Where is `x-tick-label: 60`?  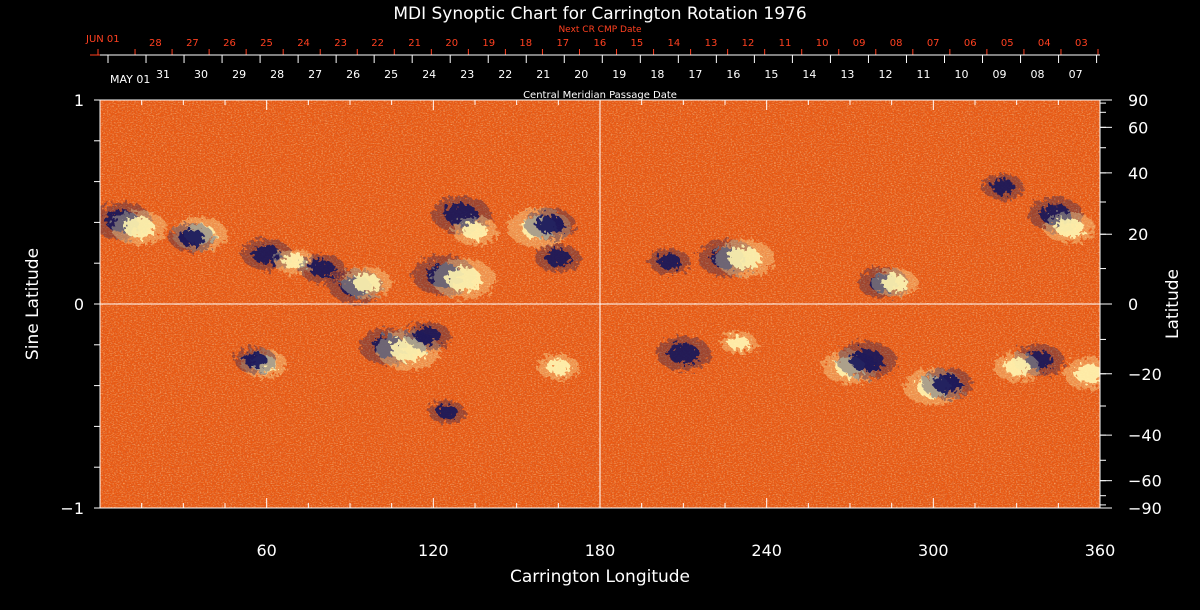 x-tick-label: 60 is located at coordinates (266, 550).